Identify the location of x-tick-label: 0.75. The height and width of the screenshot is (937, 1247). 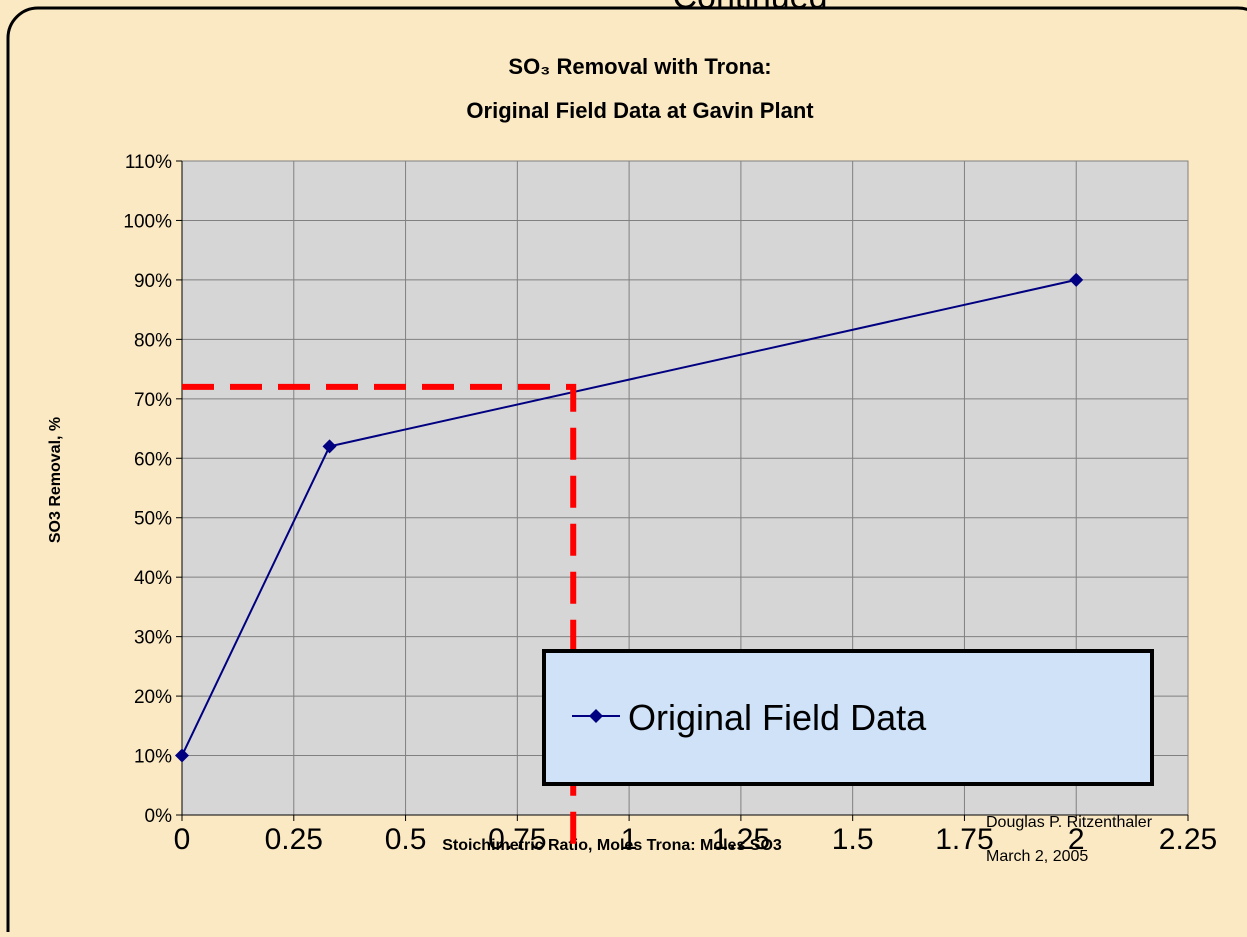
(517, 839).